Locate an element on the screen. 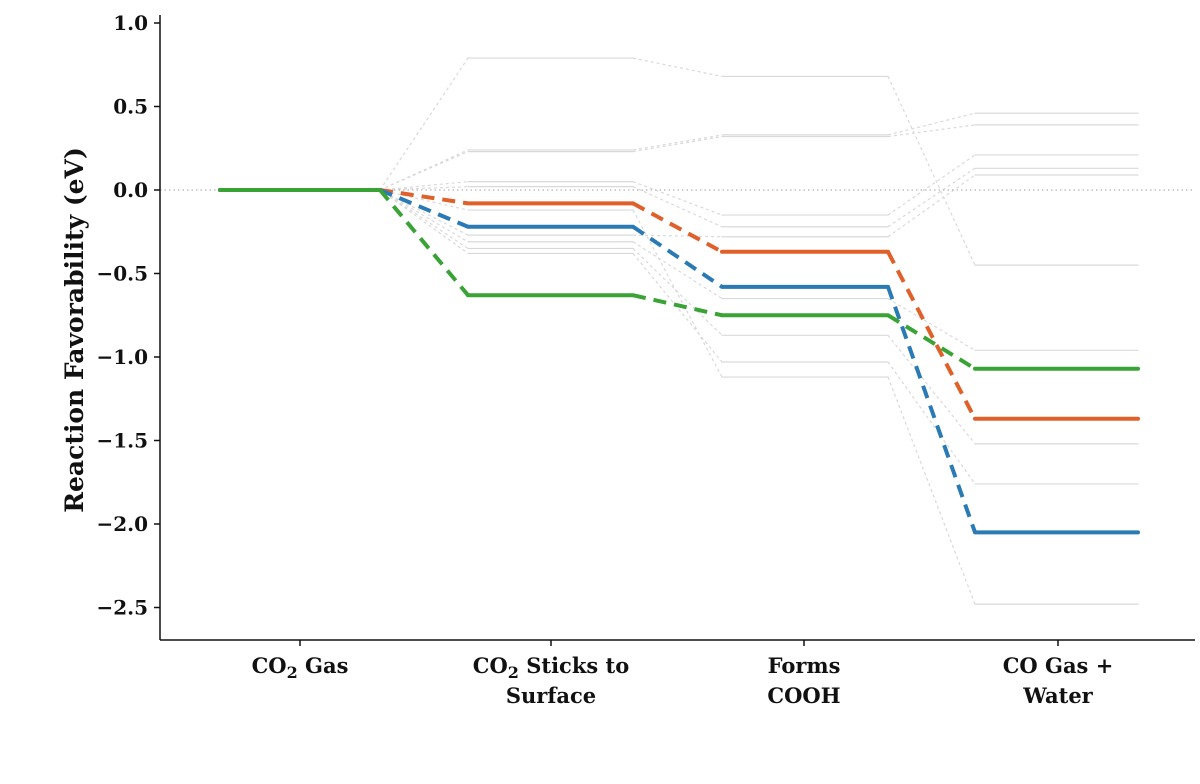  y-tick-label: −2.5 is located at coordinates (122, 608).